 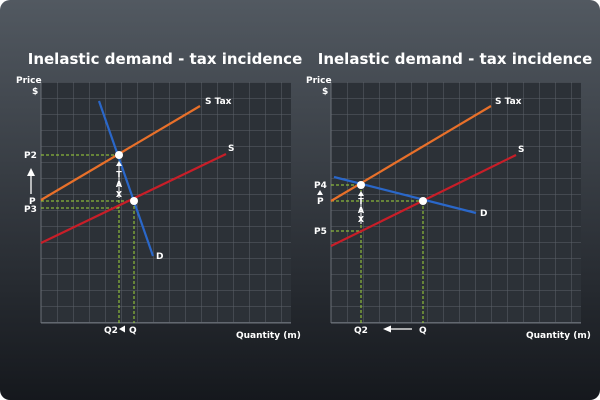 What do you see at coordinates (320, 186) in the screenshot?
I see `price-label-p4: P4` at bounding box center [320, 186].